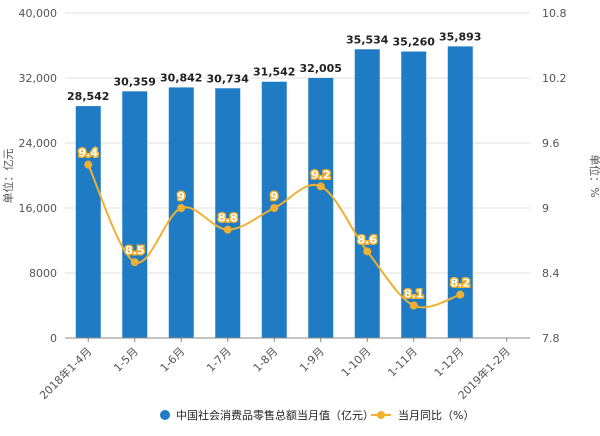  I want to click on line-data-label: 9.2, so click(321, 174).